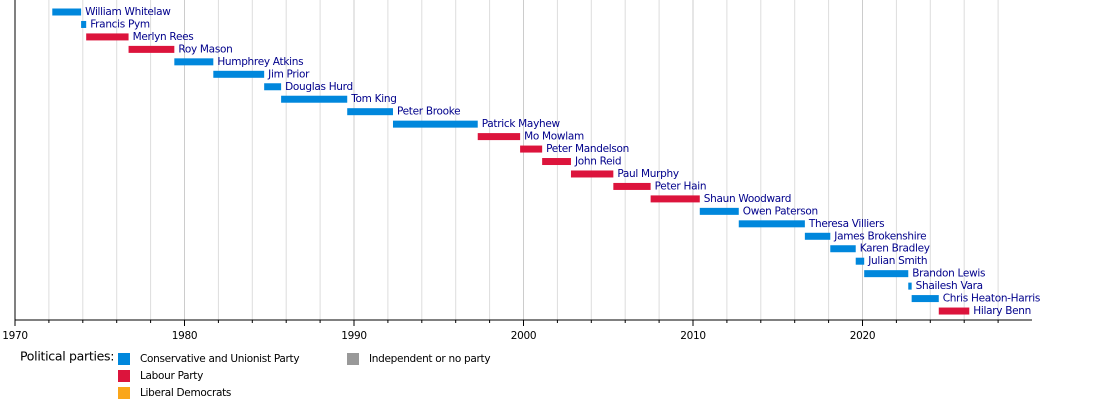 Image resolution: width=1100 pixels, height=400 pixels. What do you see at coordinates (554, 137) in the screenshot?
I see `officeholder-name: Mo Mowlam` at bounding box center [554, 137].